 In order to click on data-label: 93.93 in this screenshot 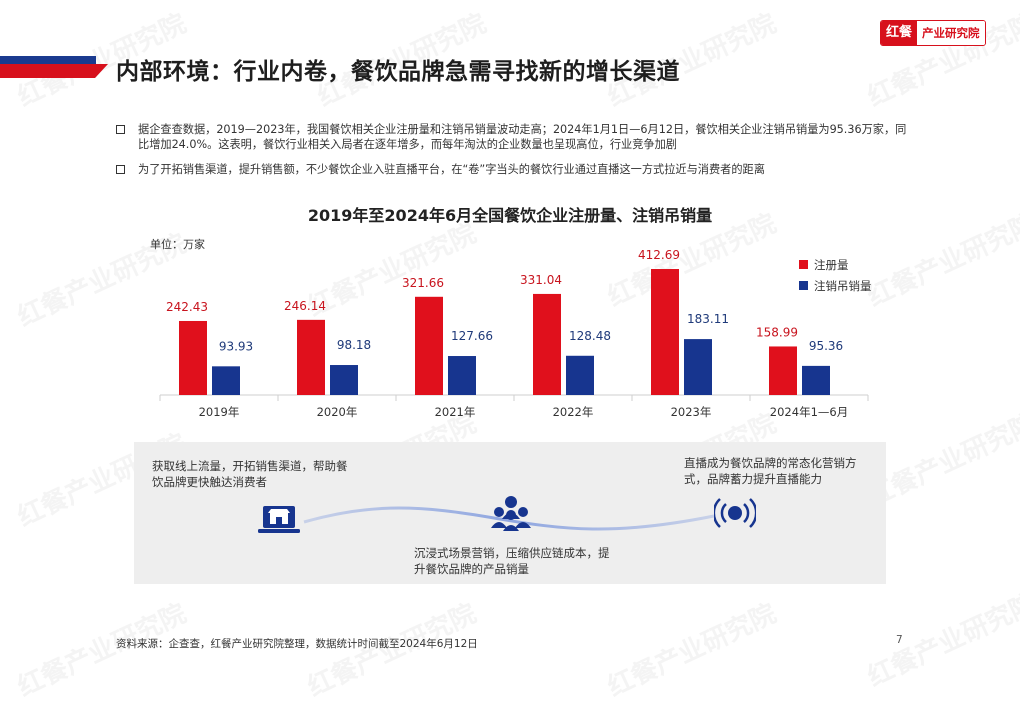, I will do `click(236, 346)`.